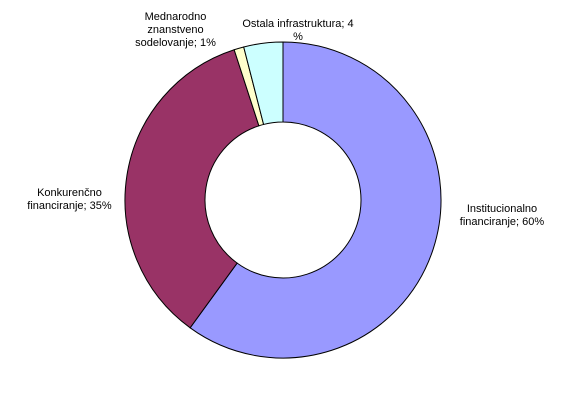 The width and height of the screenshot is (564, 402). What do you see at coordinates (298, 30) in the screenshot?
I see `data-label: Ostala infrastruktura; 4 %` at bounding box center [298, 30].